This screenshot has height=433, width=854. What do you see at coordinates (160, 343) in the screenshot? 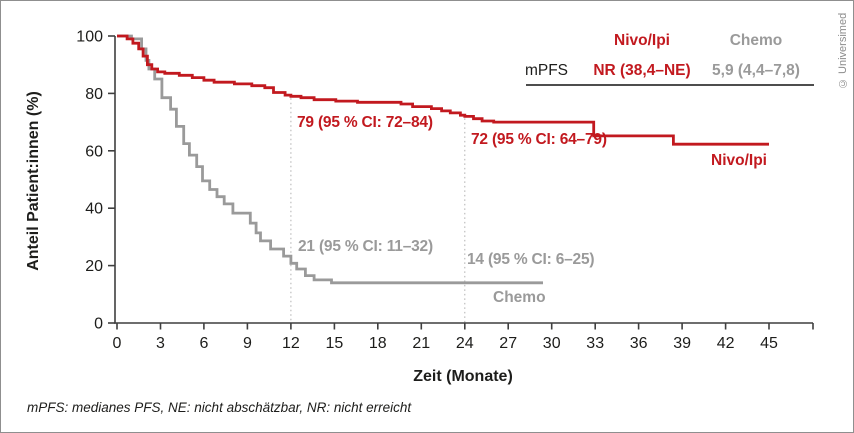
I see `x-tick-label-3: 3` at bounding box center [160, 343].